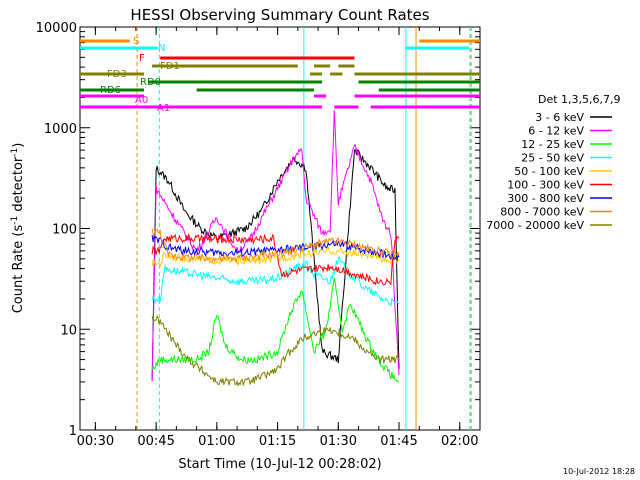  I want to click on y-tick-label: 10000, so click(56, 28).